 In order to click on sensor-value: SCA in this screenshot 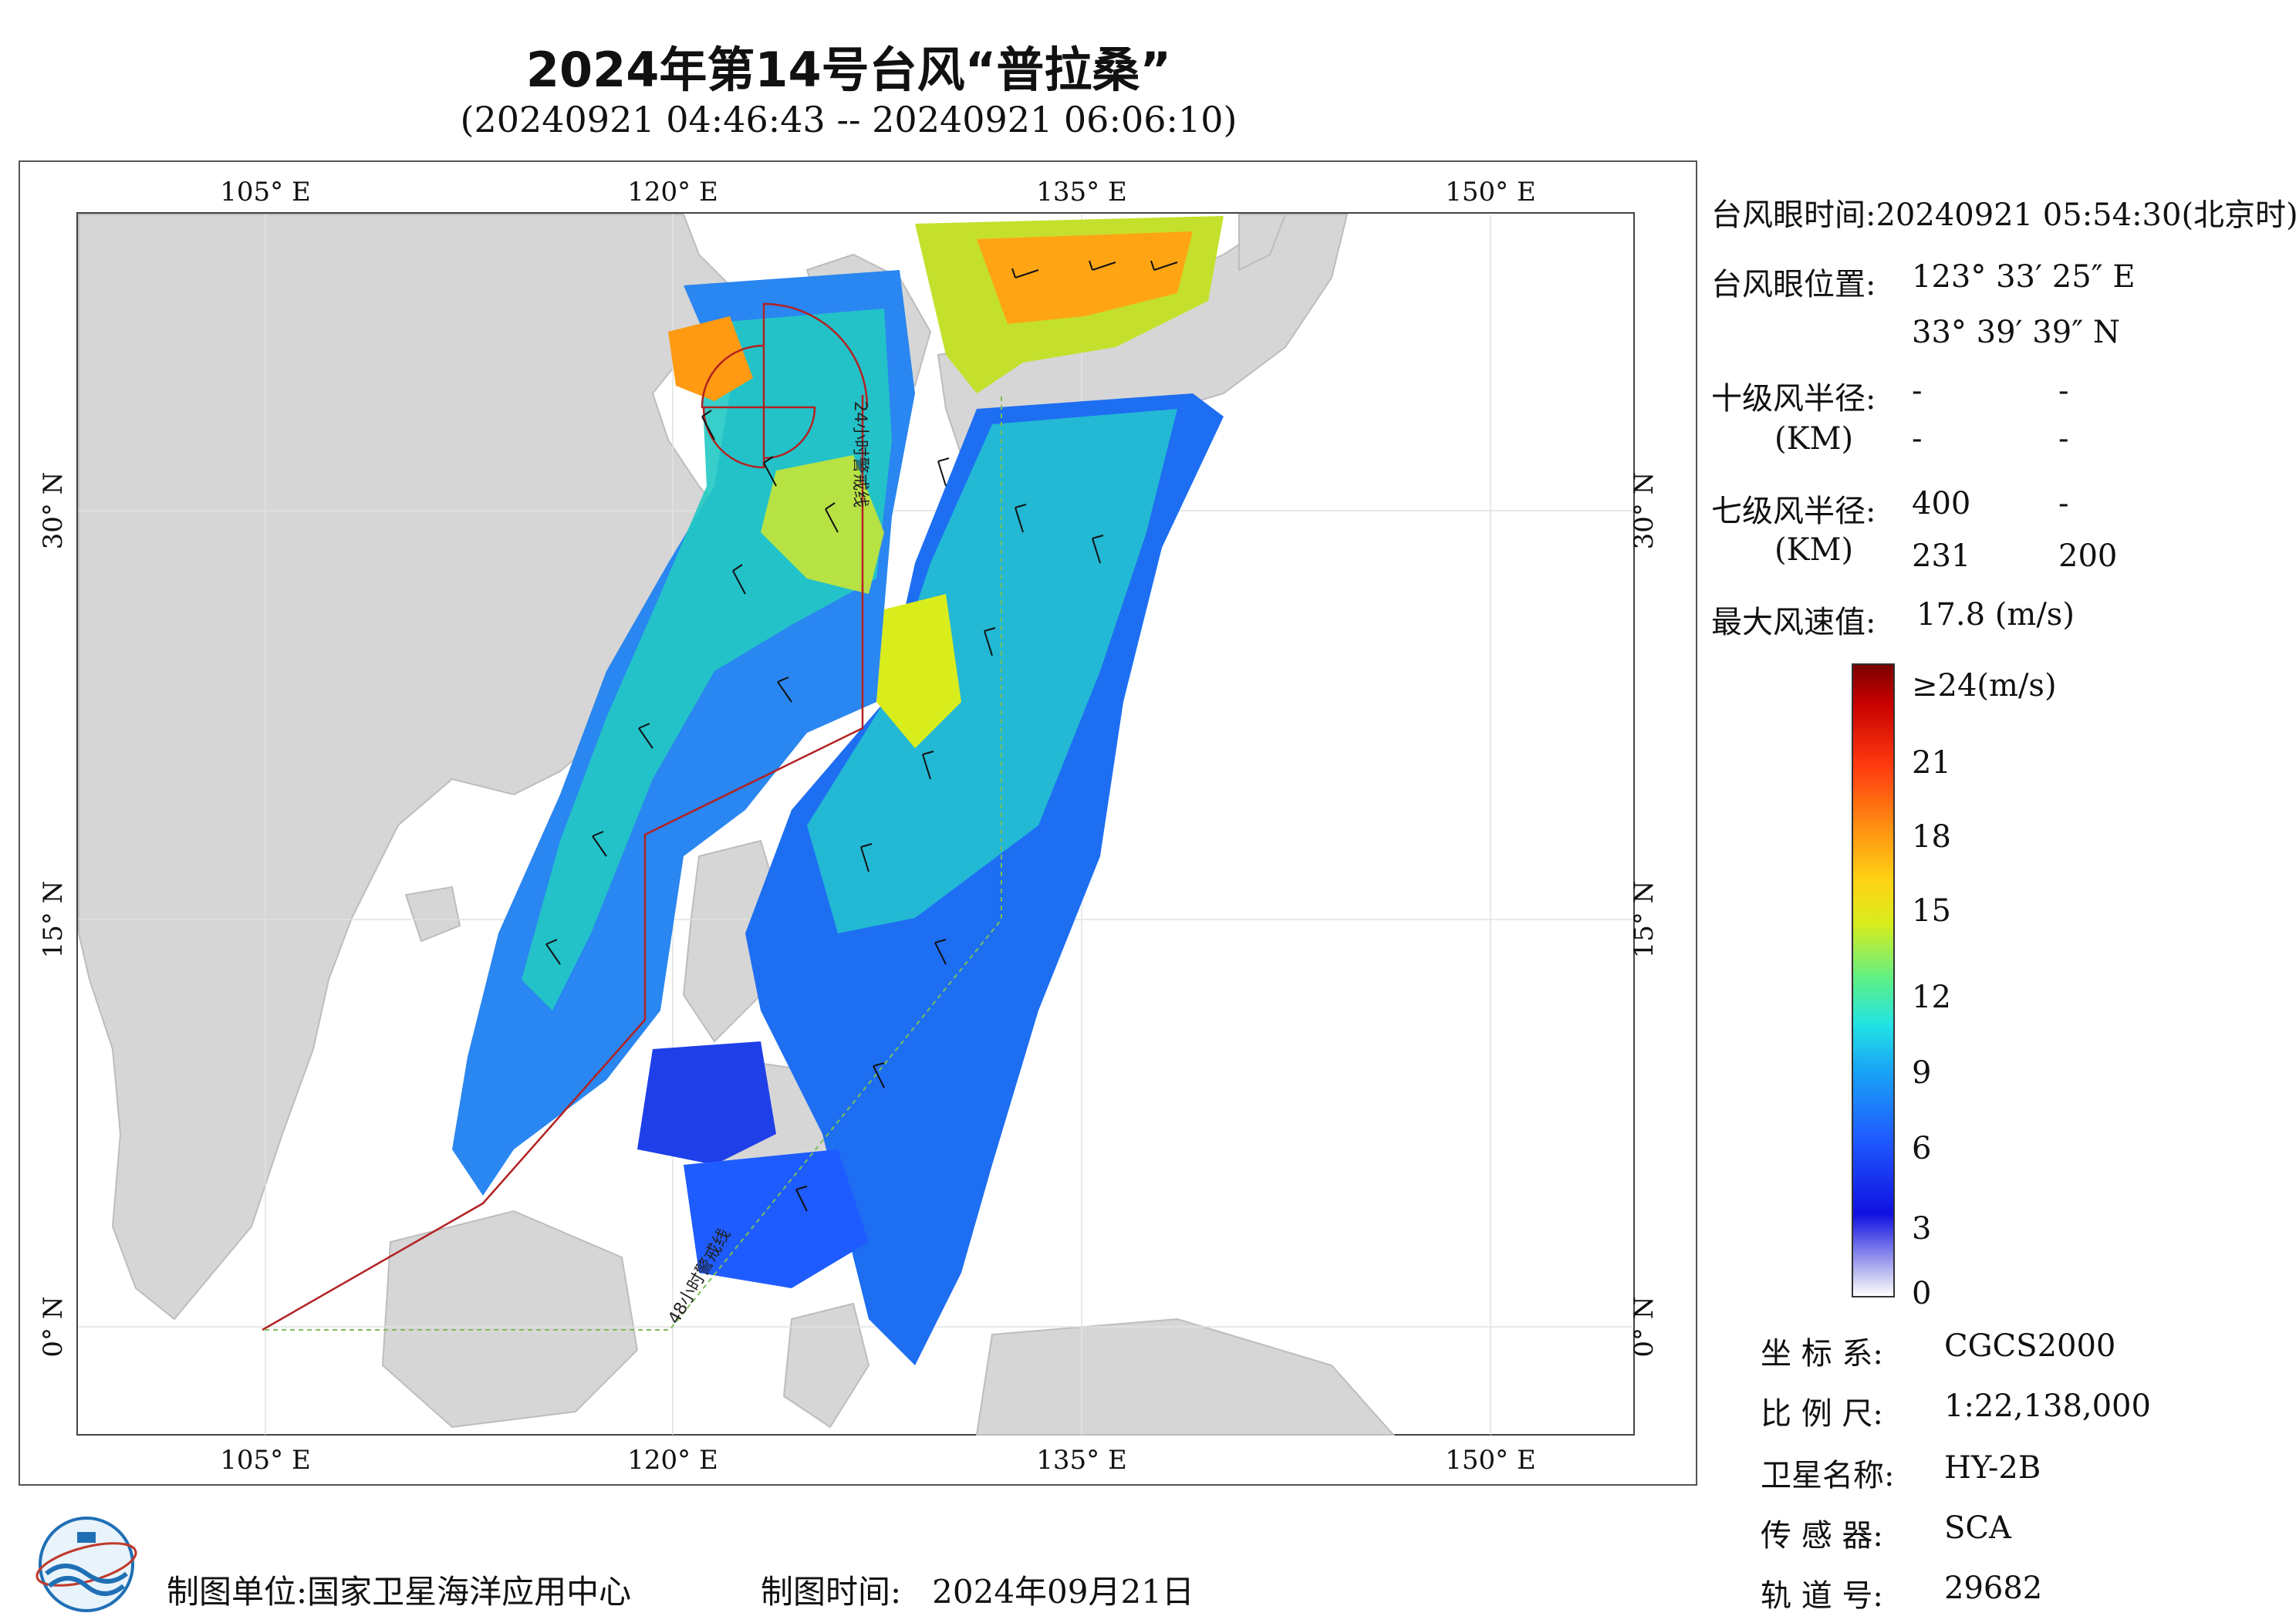, I will do `click(1977, 1528)`.